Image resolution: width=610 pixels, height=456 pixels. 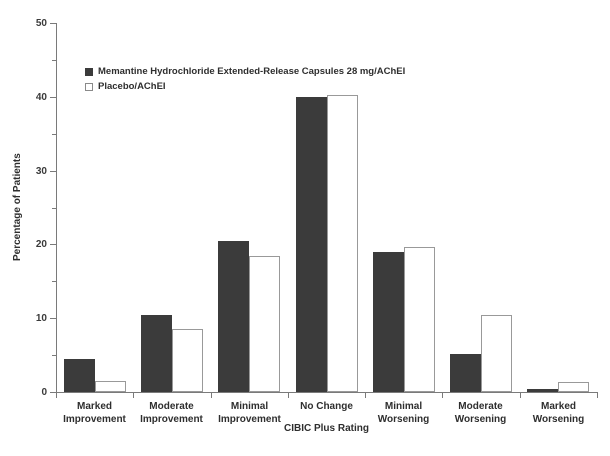 What do you see at coordinates (171, 413) in the screenshot?
I see `x-category-label-moderate-improvement: Moderate Improvement` at bounding box center [171, 413].